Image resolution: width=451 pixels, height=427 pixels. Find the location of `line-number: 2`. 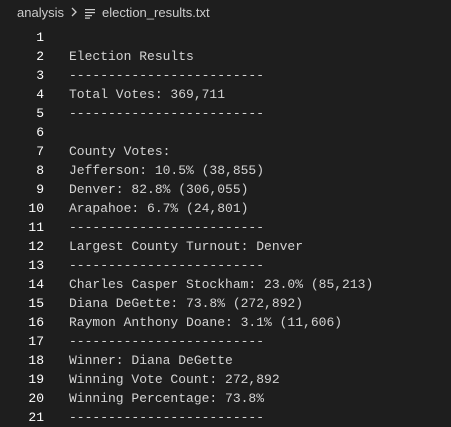

line-number: 2 is located at coordinates (40, 56).